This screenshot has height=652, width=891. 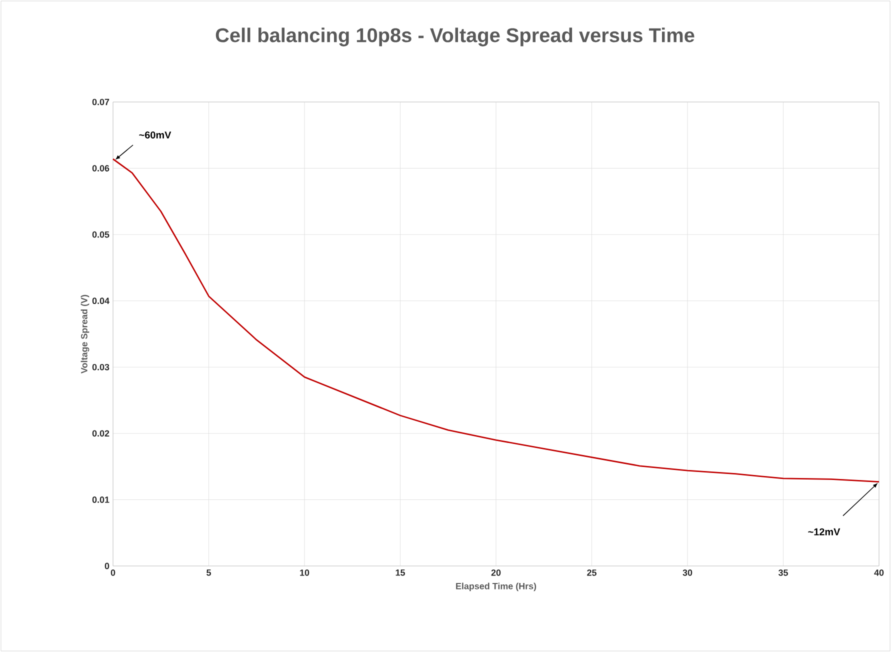 I want to click on annotation: ~12mV, so click(x=824, y=532).